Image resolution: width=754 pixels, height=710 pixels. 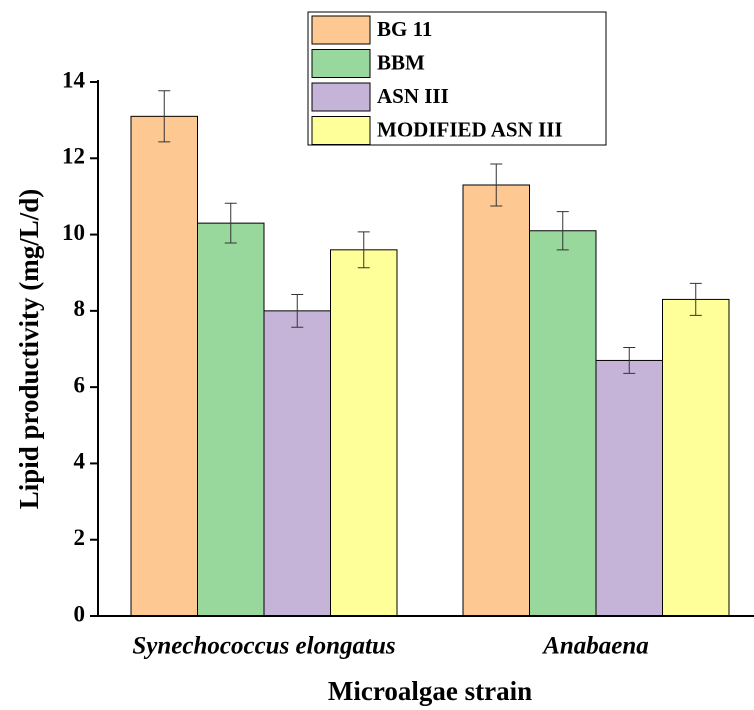 I want to click on y-tick-label: 8, so click(x=80, y=308).